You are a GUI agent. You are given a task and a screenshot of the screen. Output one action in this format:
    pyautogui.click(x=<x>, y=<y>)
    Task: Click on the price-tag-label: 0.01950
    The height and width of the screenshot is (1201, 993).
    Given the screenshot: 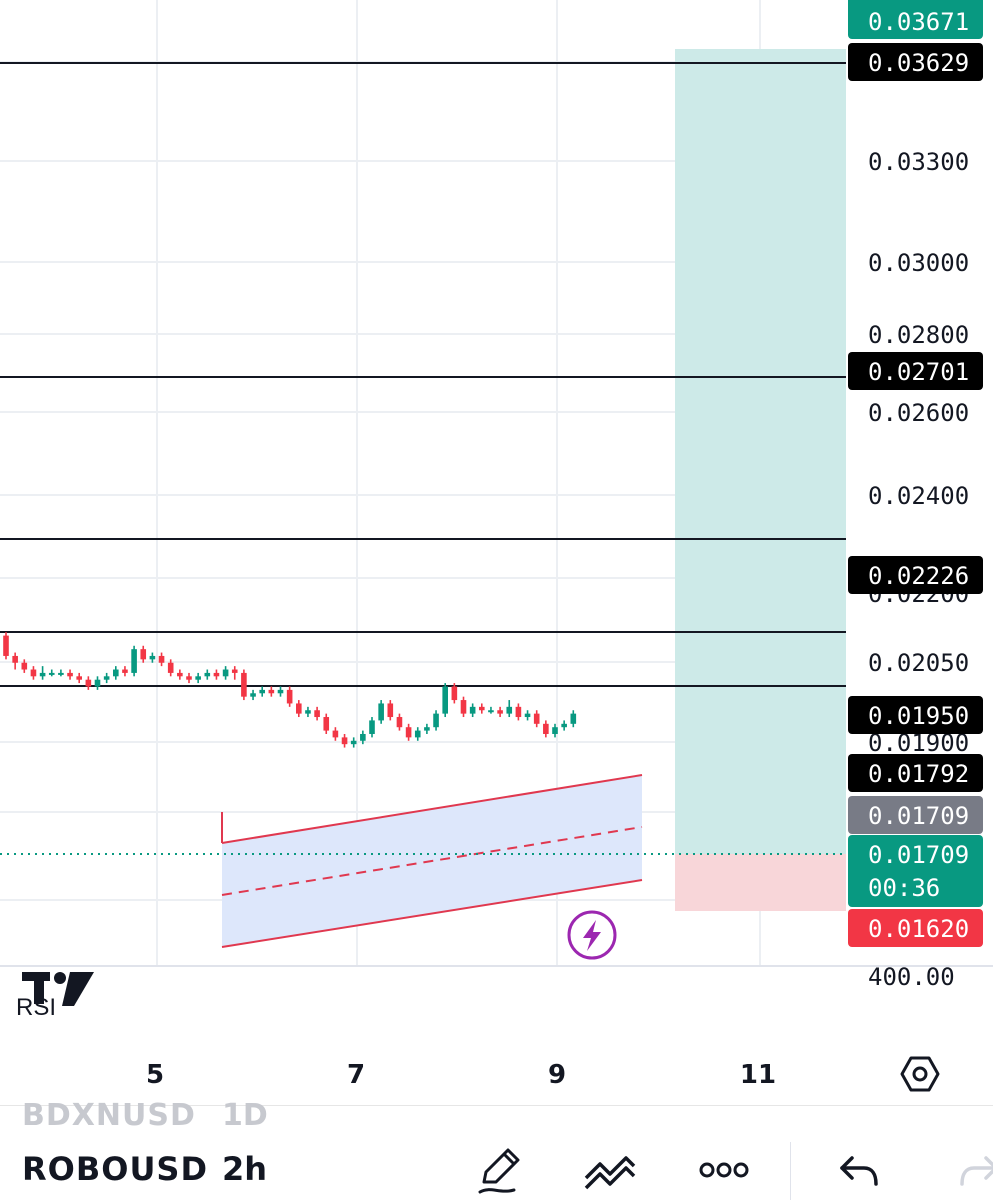 What is the action you would take?
    pyautogui.click(x=918, y=716)
    